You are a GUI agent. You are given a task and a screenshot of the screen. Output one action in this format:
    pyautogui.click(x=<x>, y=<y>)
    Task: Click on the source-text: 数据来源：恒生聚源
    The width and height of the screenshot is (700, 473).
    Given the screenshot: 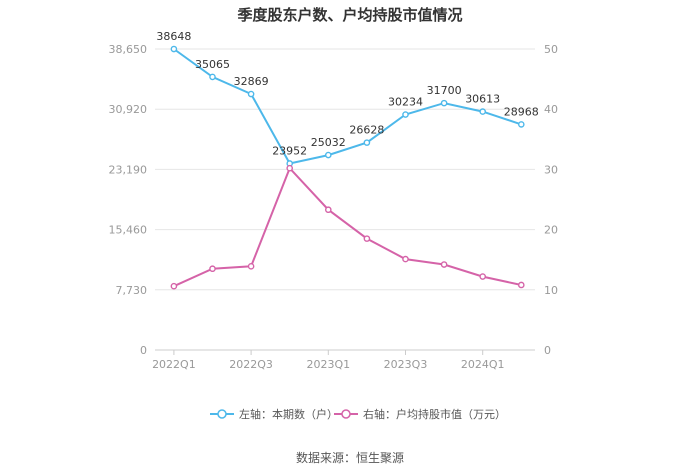 What is the action you would take?
    pyautogui.click(x=350, y=457)
    